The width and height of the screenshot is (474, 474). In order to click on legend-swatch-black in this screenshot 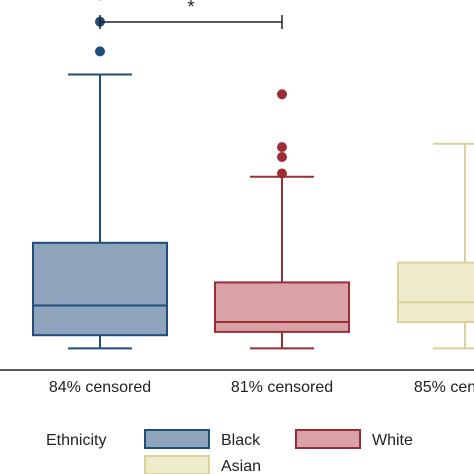, I will do `click(177, 439)`.